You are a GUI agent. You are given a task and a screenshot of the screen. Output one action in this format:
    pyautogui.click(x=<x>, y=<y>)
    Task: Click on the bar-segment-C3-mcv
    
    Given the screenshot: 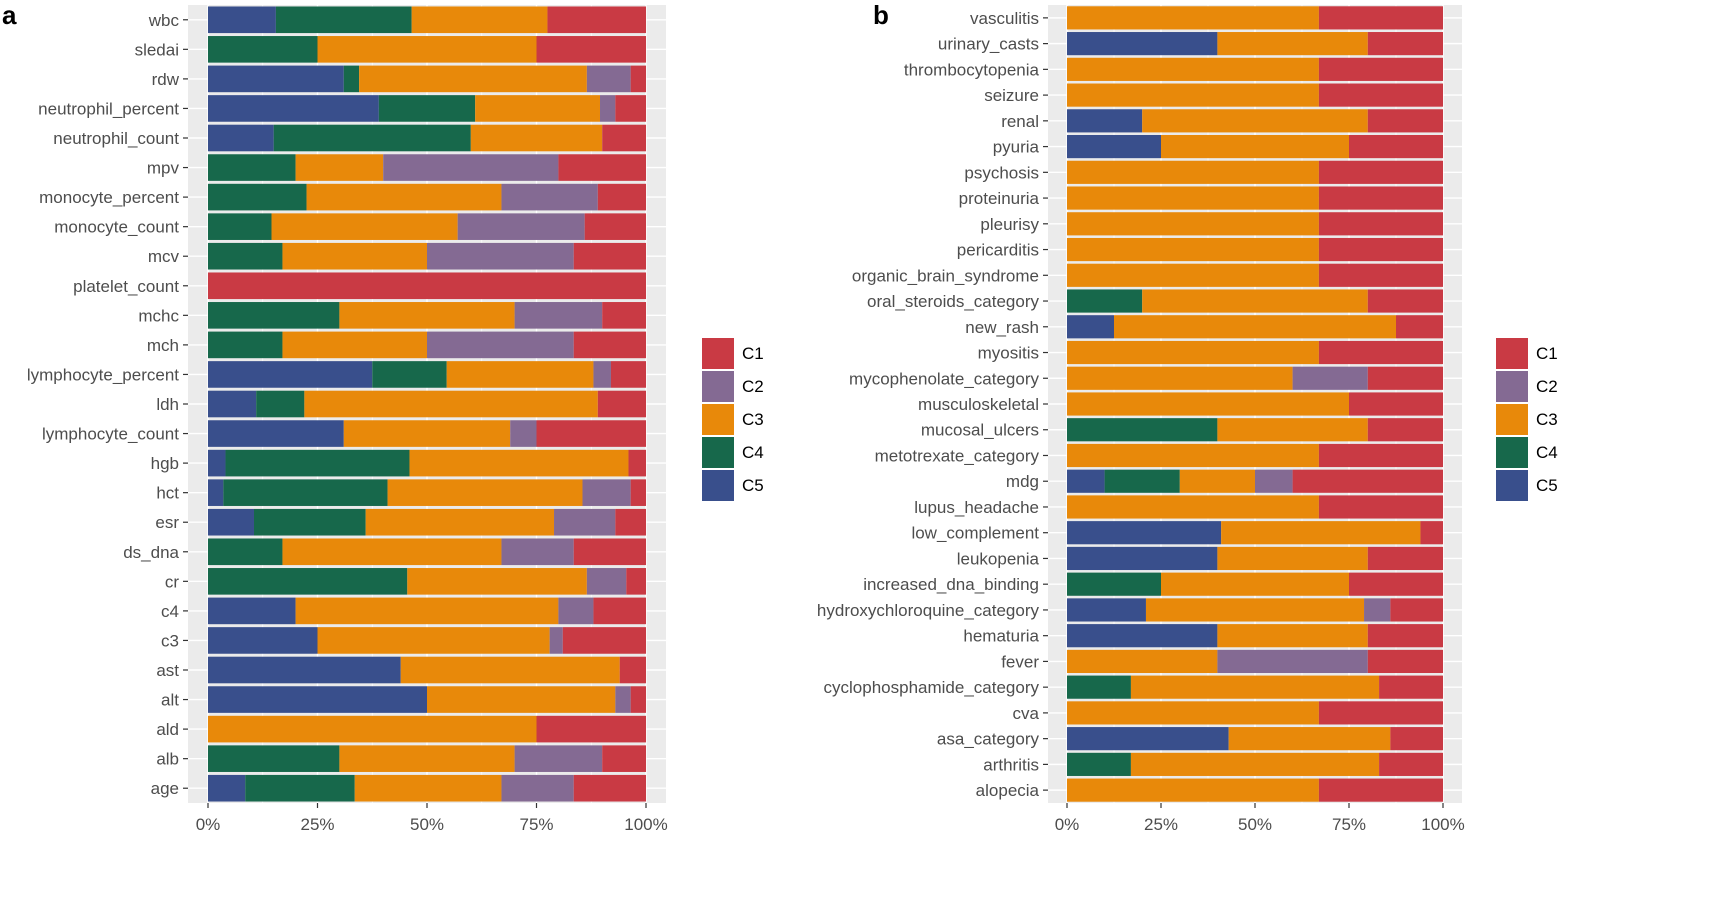 What is the action you would take?
    pyautogui.click(x=354, y=256)
    